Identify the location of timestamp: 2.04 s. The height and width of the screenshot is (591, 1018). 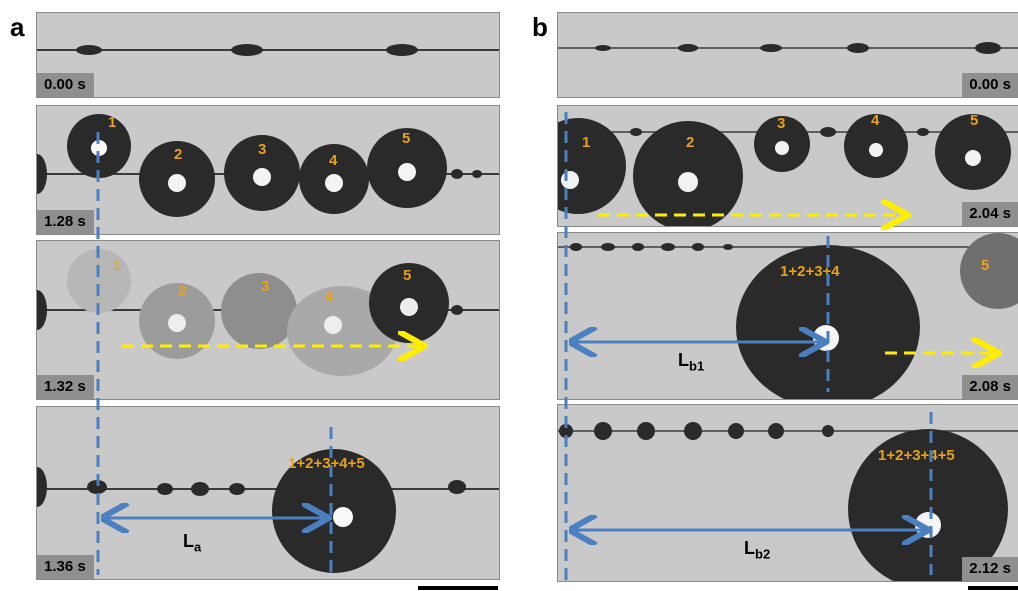
(990, 214).